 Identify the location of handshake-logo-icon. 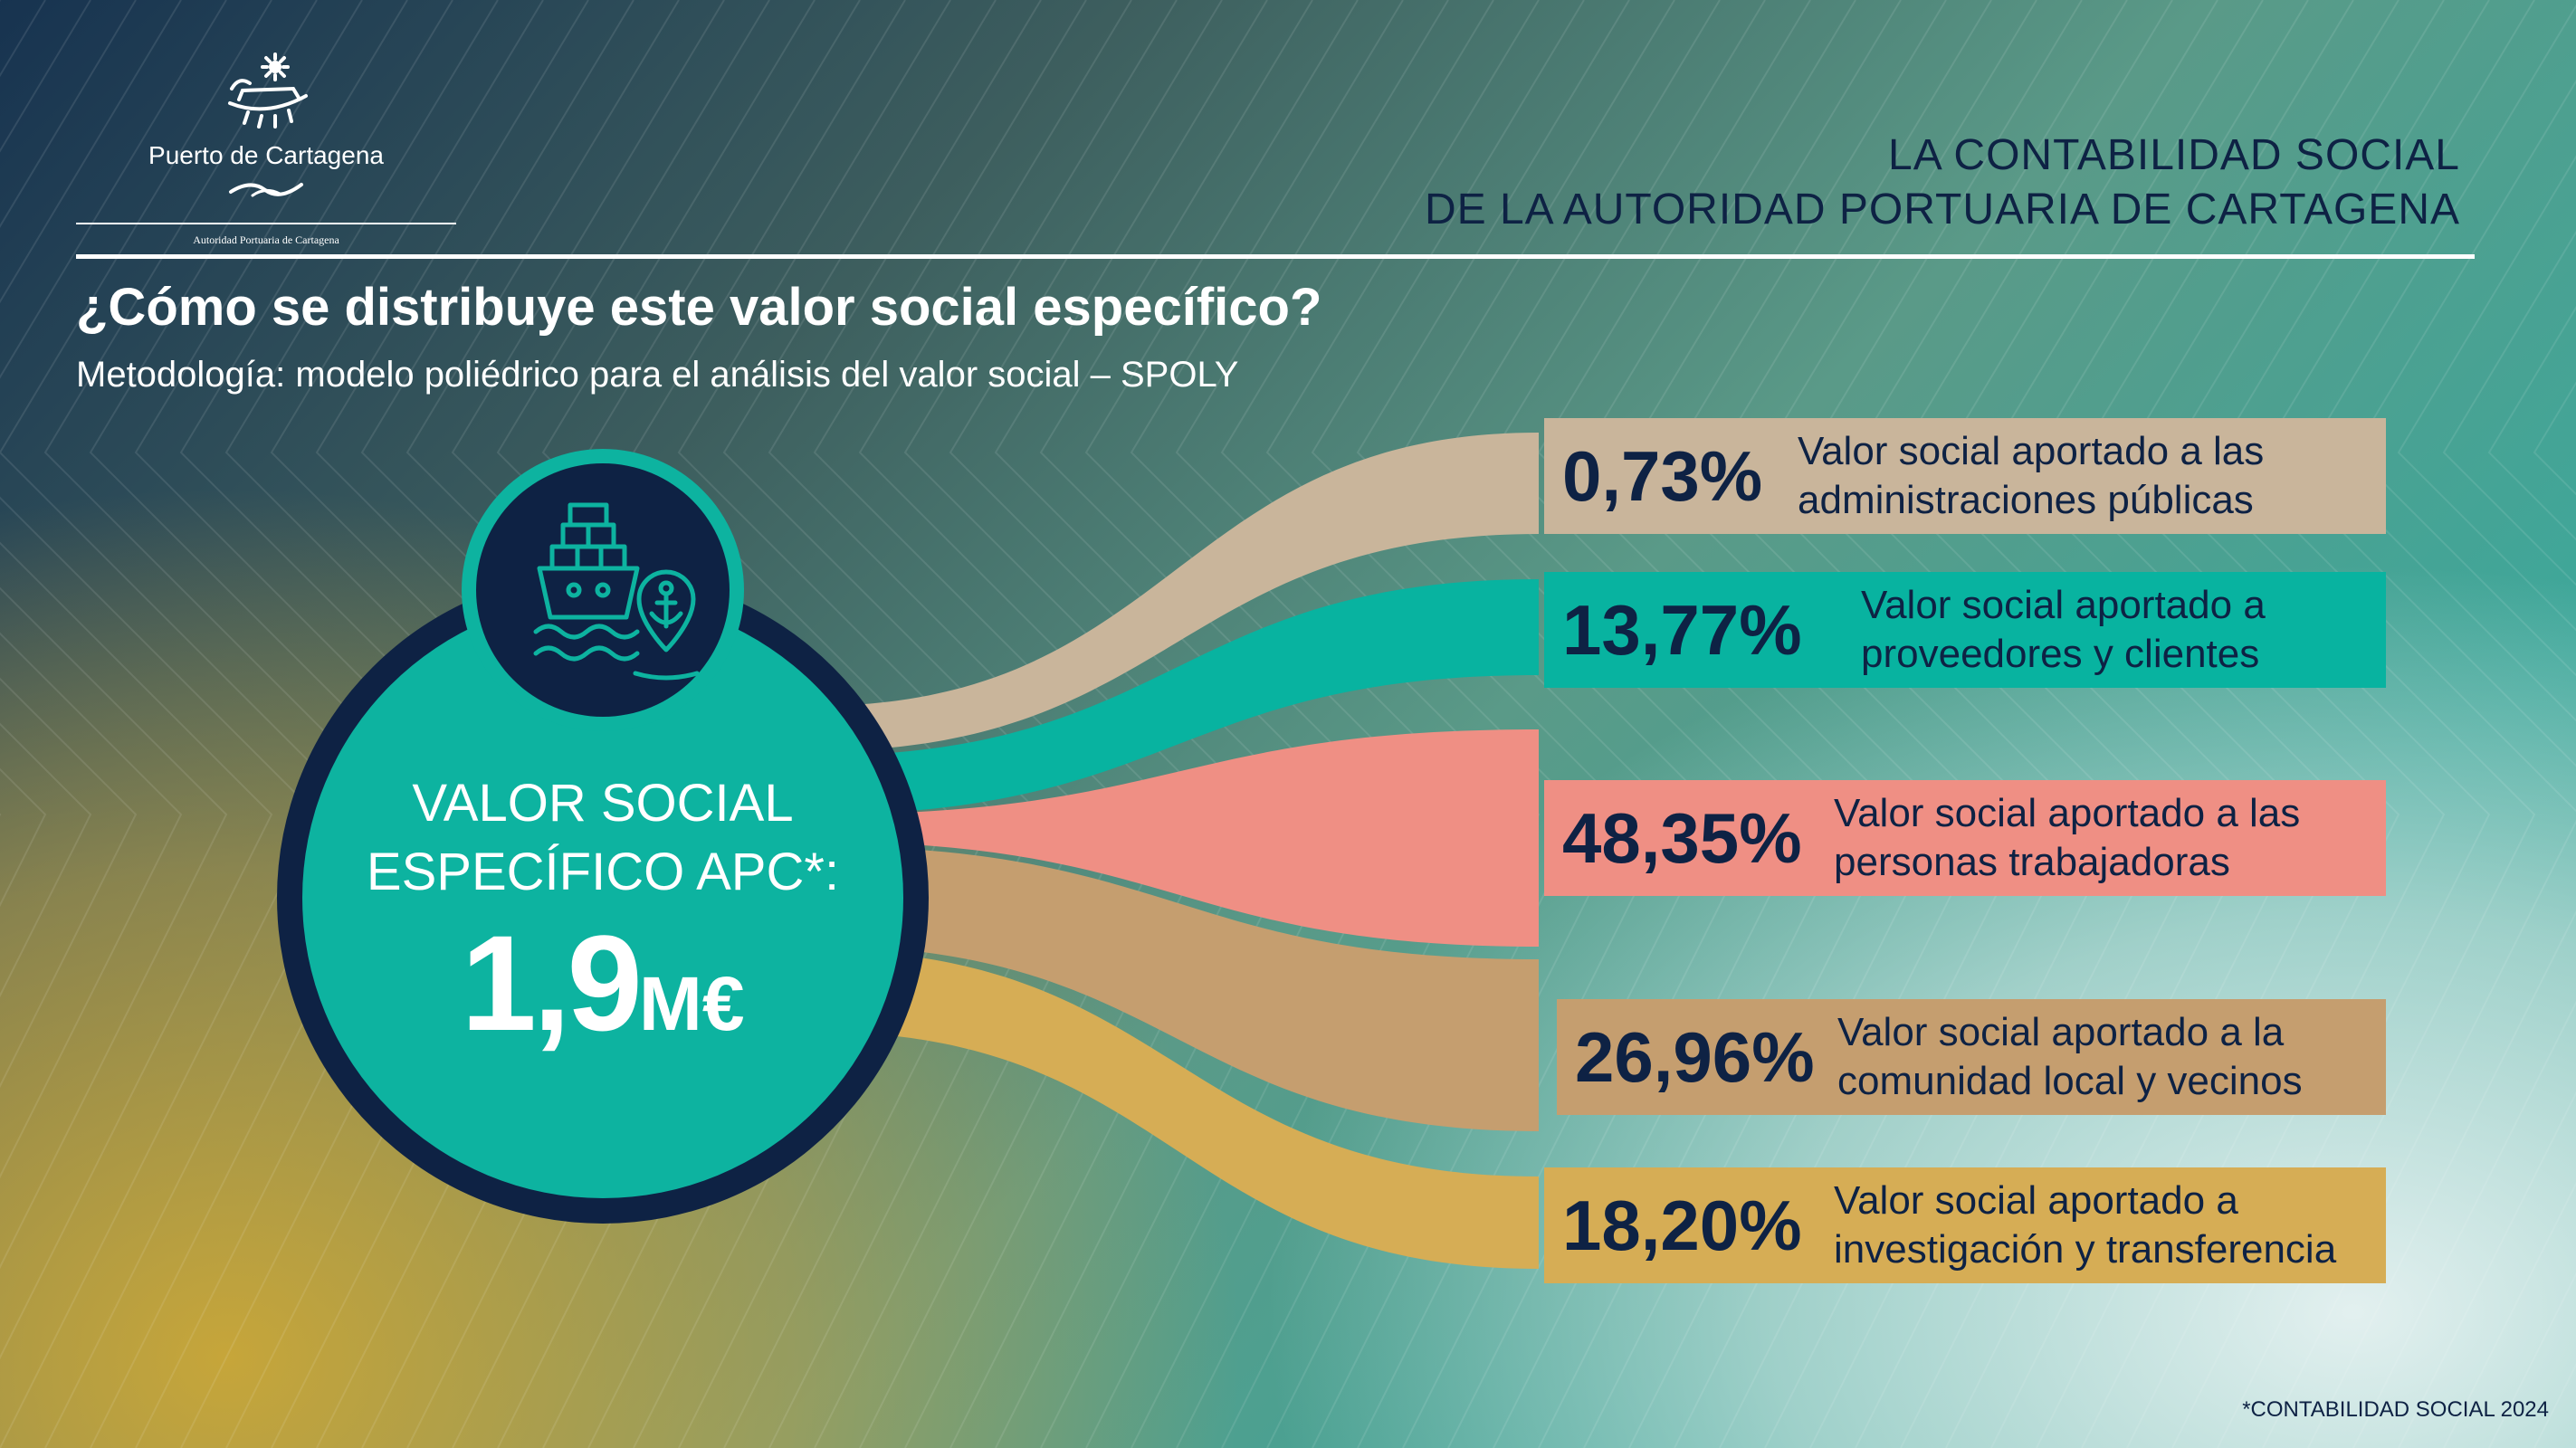
(266, 190).